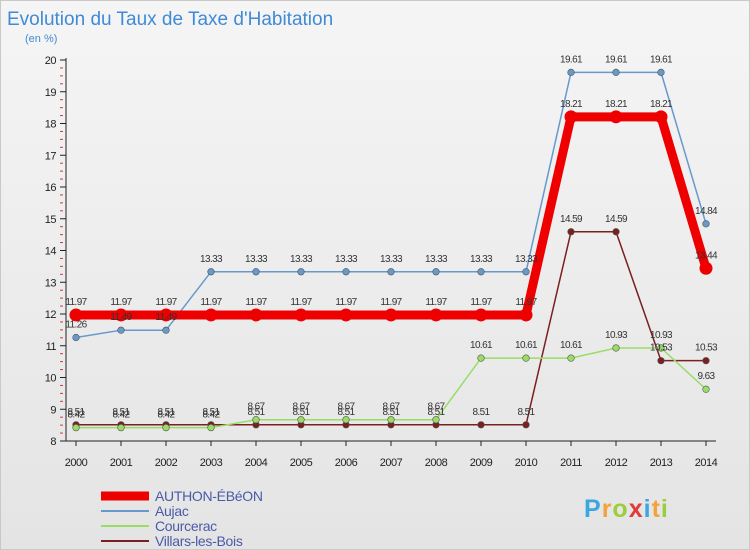  I want to click on x-tick-label-2009: 2009, so click(481, 463).